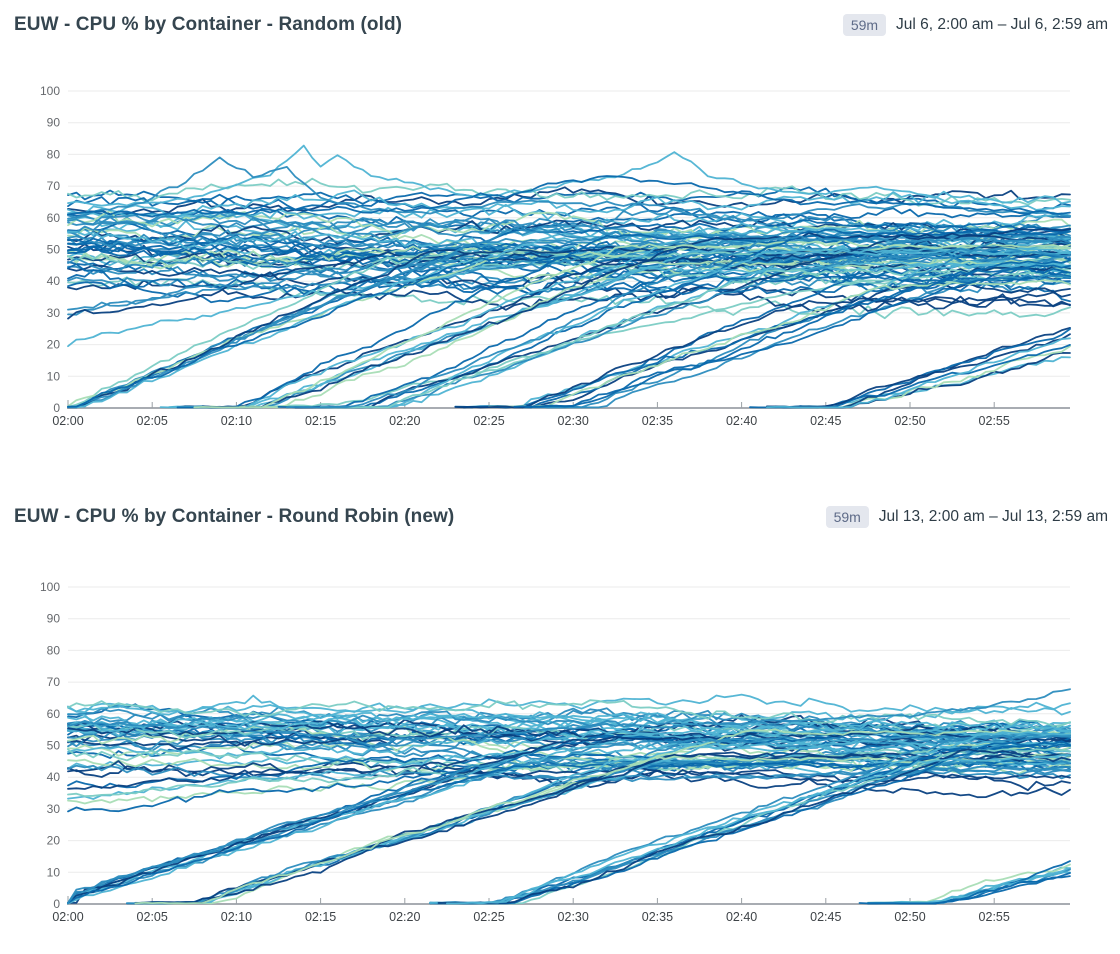 This screenshot has height=954, width=1120. I want to click on time-range-control: 59m Jul 6, 2:00 am – Jul 6, 2:59 am, so click(975, 25).